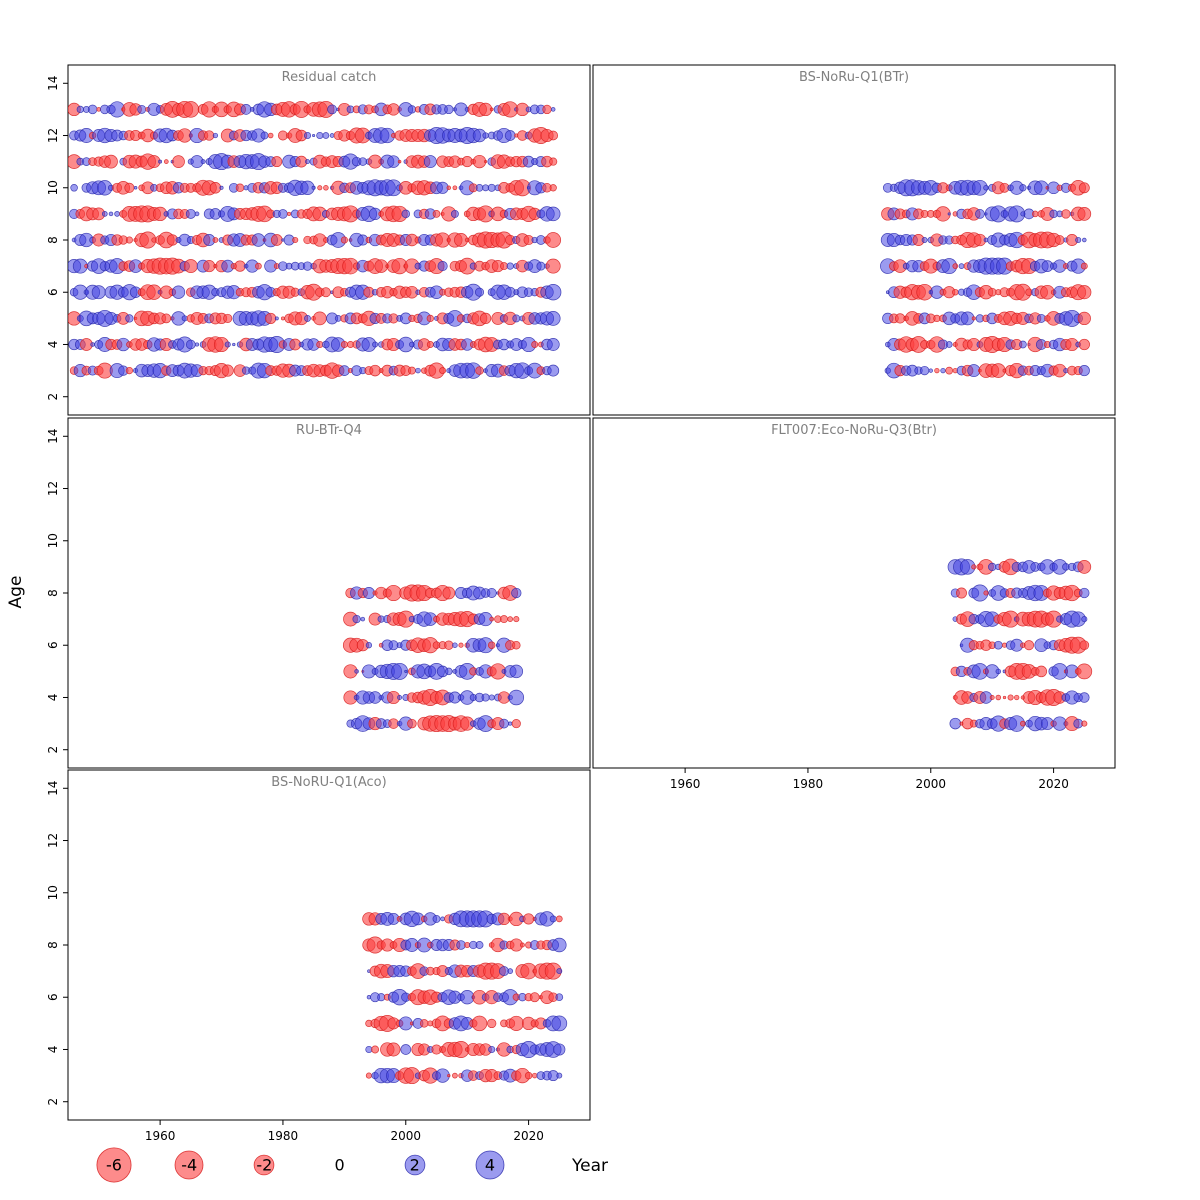 This screenshot has width=1200, height=1200. I want to click on panel-title: RU-BTr-Q4, so click(329, 430).